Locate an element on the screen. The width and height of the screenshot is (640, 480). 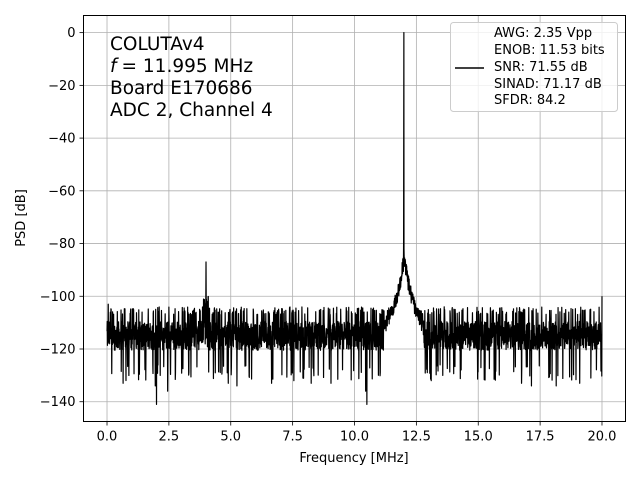
y-tick-label: −120 is located at coordinates (58, 350).